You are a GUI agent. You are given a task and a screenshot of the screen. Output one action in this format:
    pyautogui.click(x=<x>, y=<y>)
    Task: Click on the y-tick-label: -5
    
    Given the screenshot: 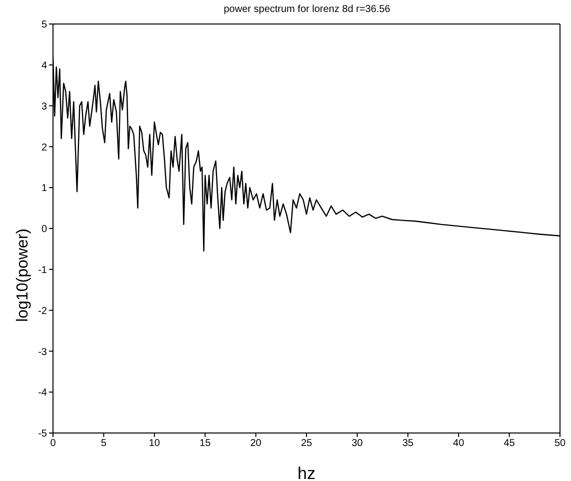 What is the action you would take?
    pyautogui.click(x=43, y=434)
    